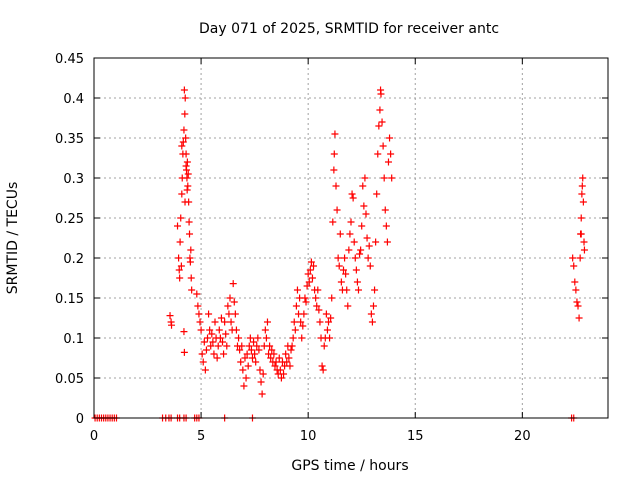 Image resolution: width=640 pixels, height=480 pixels. What do you see at coordinates (349, 466) in the screenshot?
I see `x-axis-label: GPS time / hours` at bounding box center [349, 466].